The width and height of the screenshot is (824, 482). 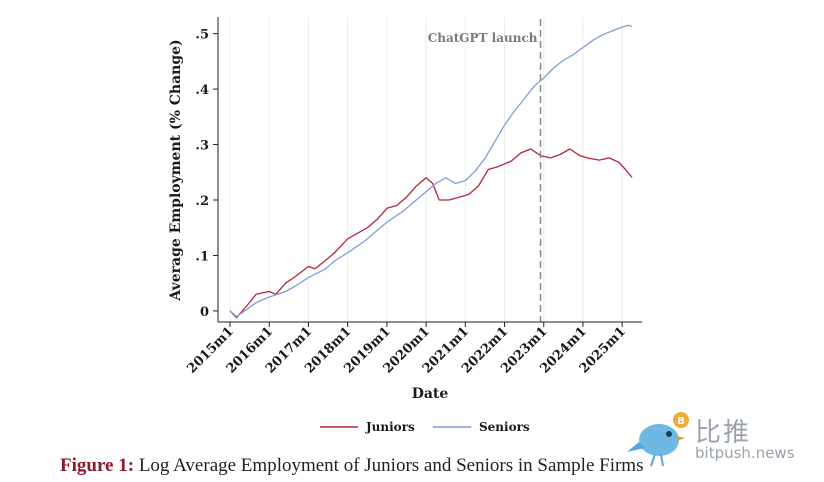 I want to click on legend-label-juniors: Juniors, so click(x=390, y=427).